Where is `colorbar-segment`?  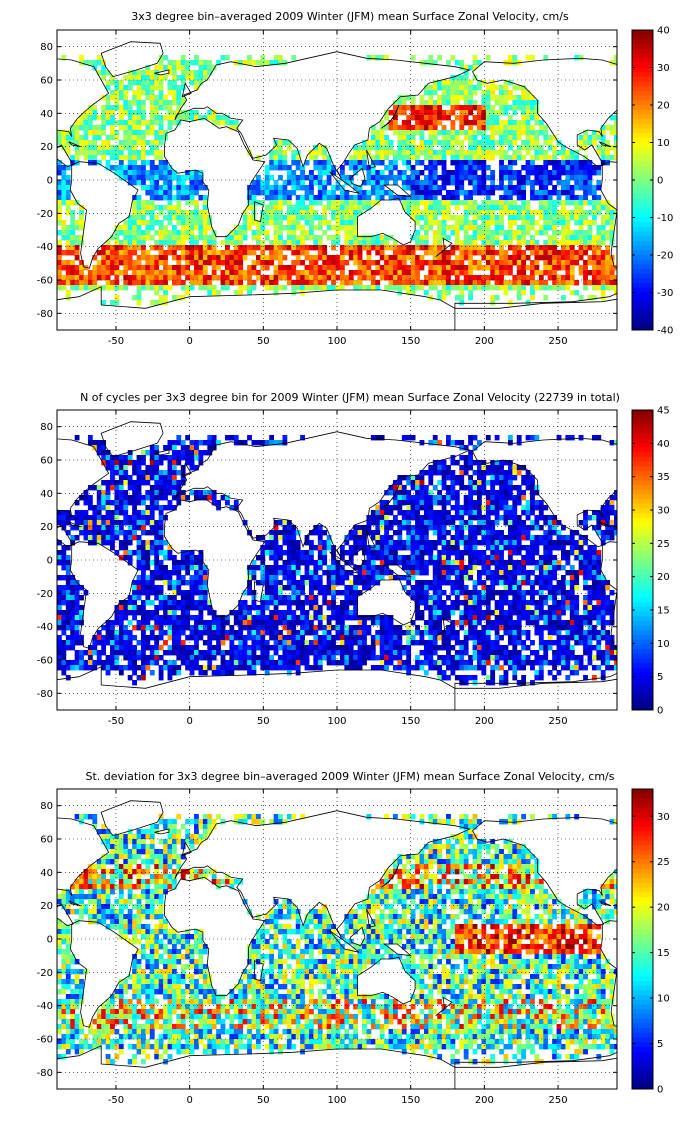 colorbar-segment is located at coordinates (642, 131).